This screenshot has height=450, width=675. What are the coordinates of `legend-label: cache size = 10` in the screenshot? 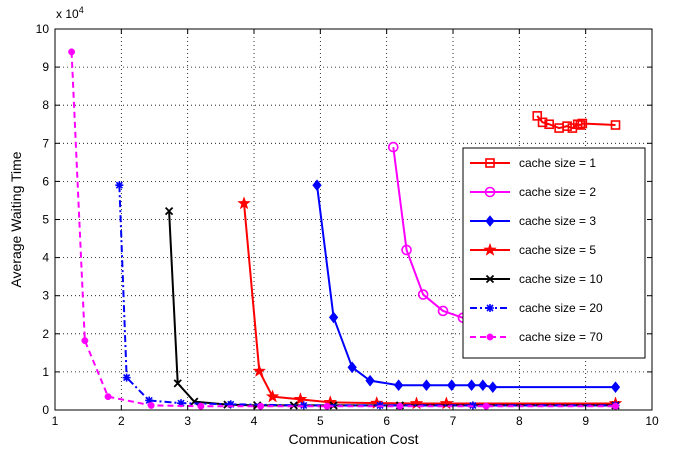 It's located at (561, 279).